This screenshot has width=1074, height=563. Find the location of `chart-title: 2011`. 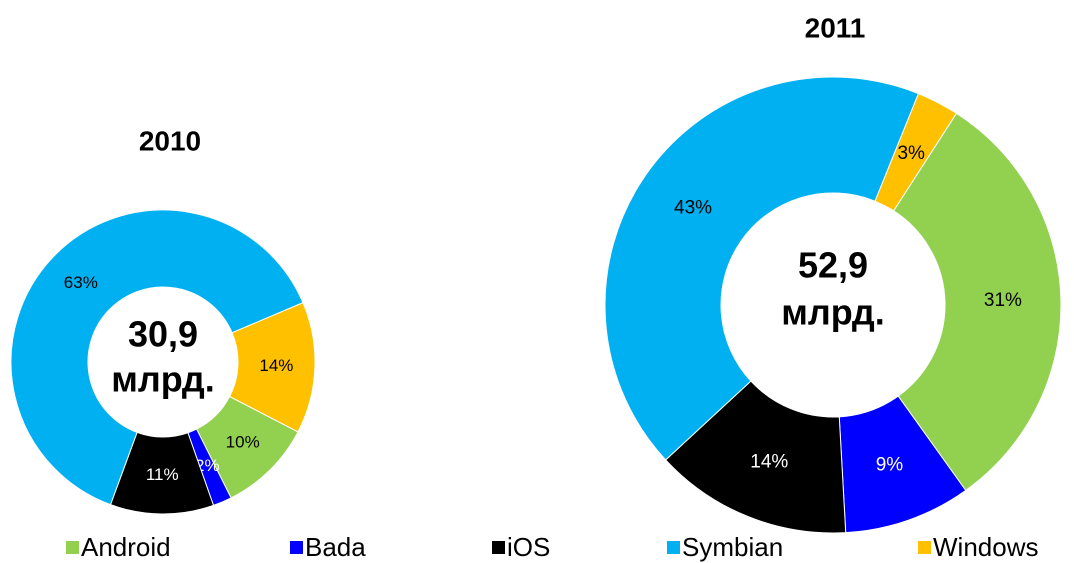

chart-title: 2011 is located at coordinates (835, 27).